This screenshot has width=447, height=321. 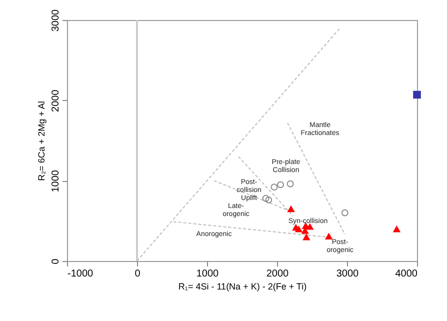 What do you see at coordinates (56, 20) in the screenshot?
I see `y-tick-label: 3000` at bounding box center [56, 20].